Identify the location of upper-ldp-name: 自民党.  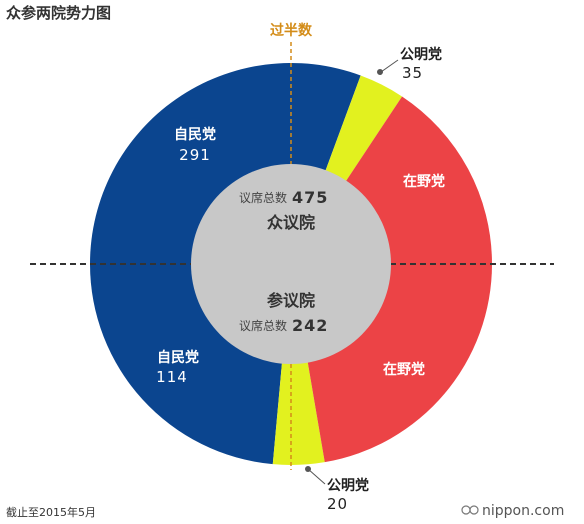
(178, 357).